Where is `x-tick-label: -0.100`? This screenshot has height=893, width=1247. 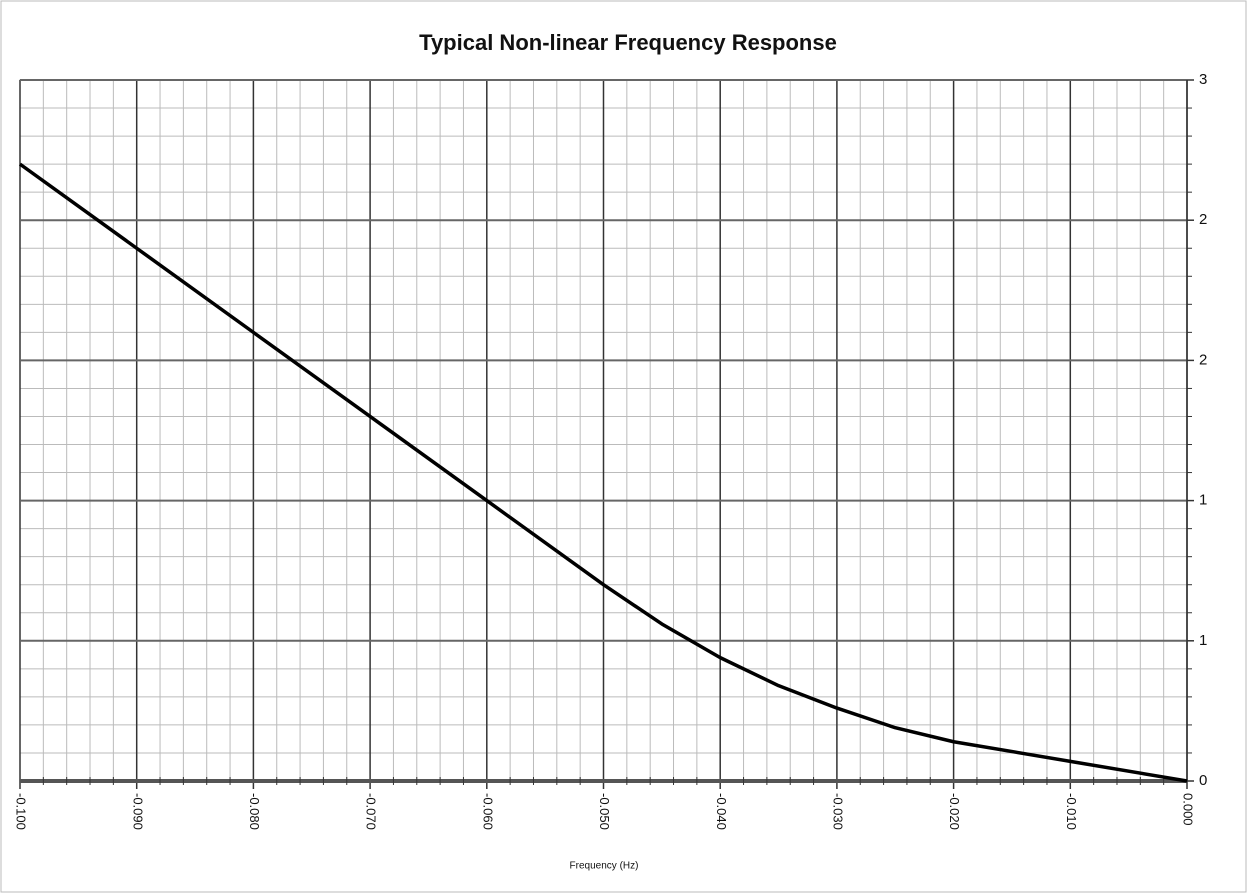 x-tick-label: -0.100 is located at coordinates (21, 811).